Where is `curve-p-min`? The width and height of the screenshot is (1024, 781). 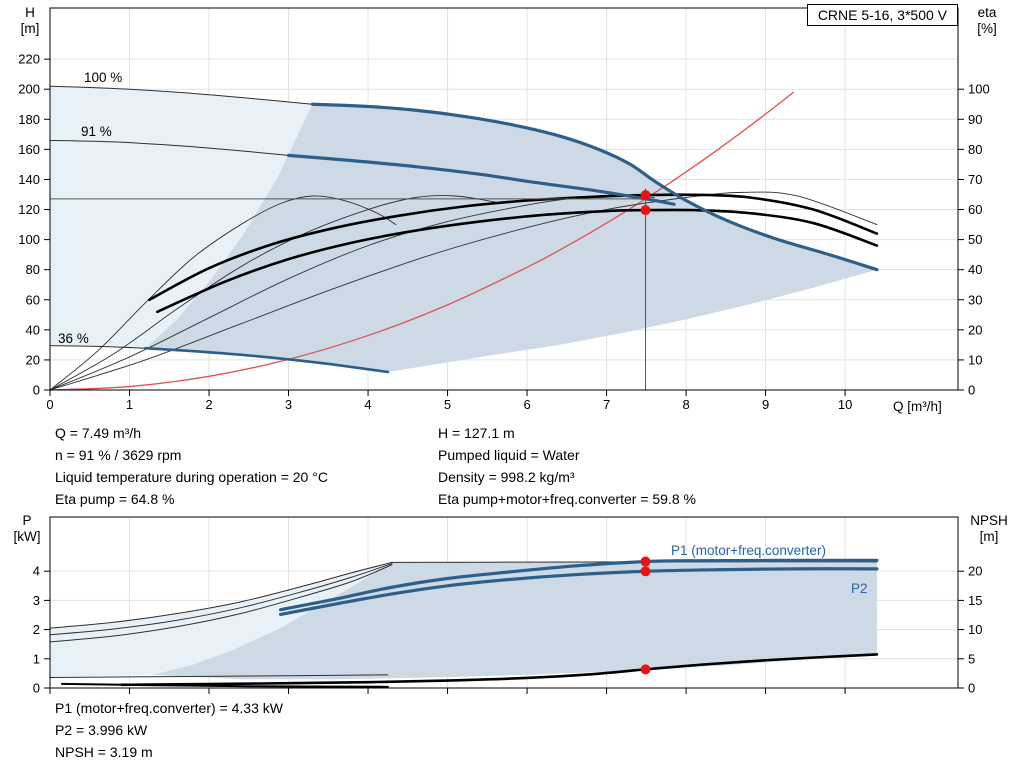
curve-p-min is located at coordinates (224, 685).